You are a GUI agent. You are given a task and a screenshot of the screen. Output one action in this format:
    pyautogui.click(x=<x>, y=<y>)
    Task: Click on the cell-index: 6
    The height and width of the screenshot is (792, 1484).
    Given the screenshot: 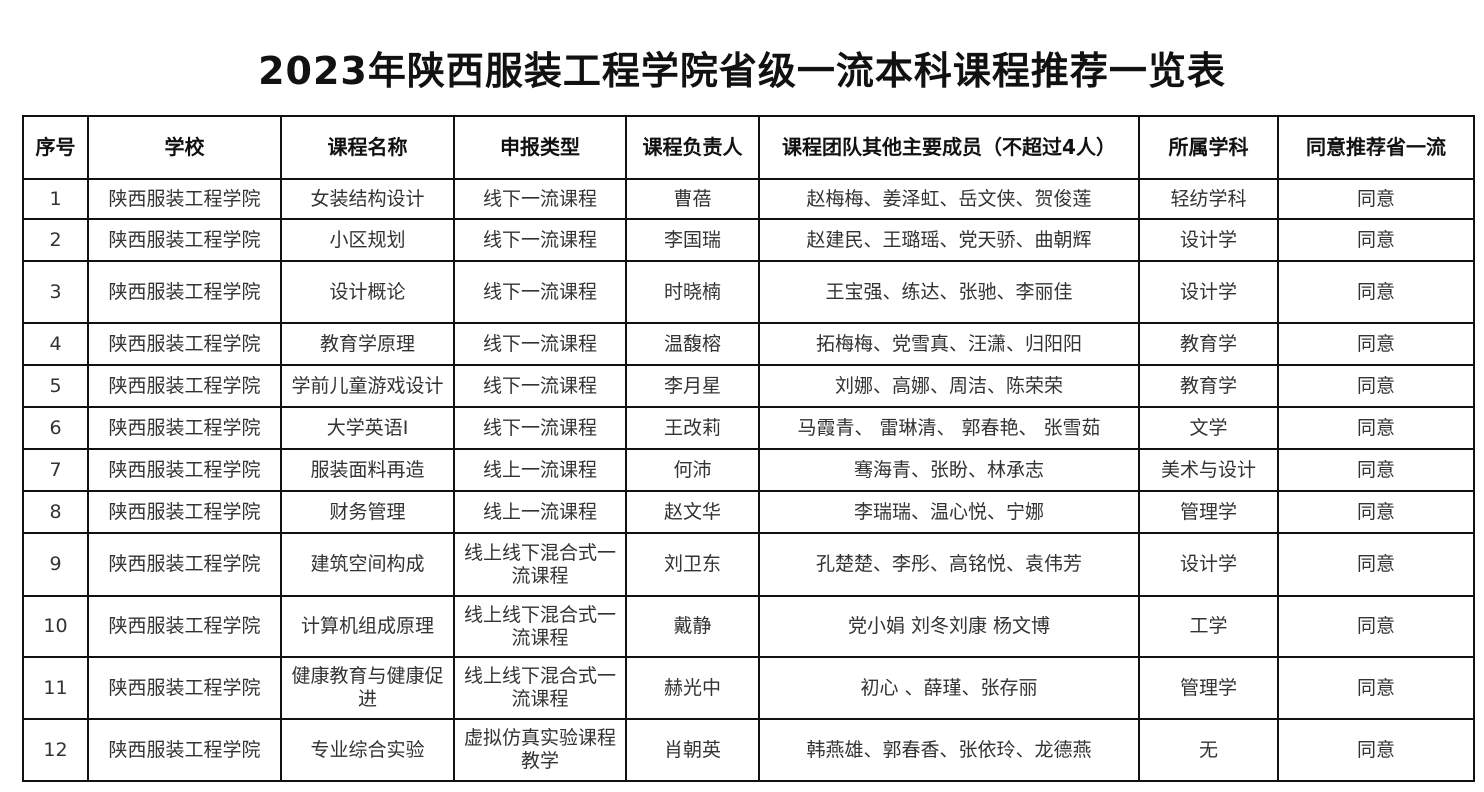 What is the action you would take?
    pyautogui.click(x=55, y=428)
    